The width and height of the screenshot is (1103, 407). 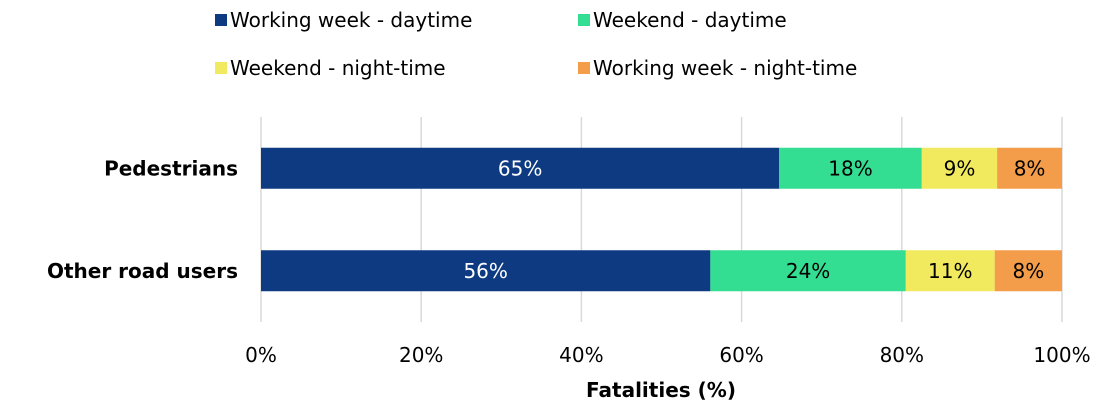 I want to click on x-tick-label: 0%, so click(x=261, y=355).